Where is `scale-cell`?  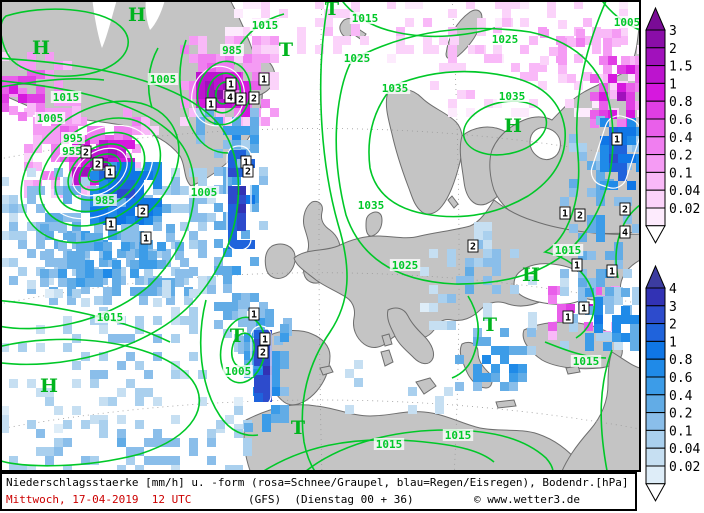 scale-cell is located at coordinates (655, 110).